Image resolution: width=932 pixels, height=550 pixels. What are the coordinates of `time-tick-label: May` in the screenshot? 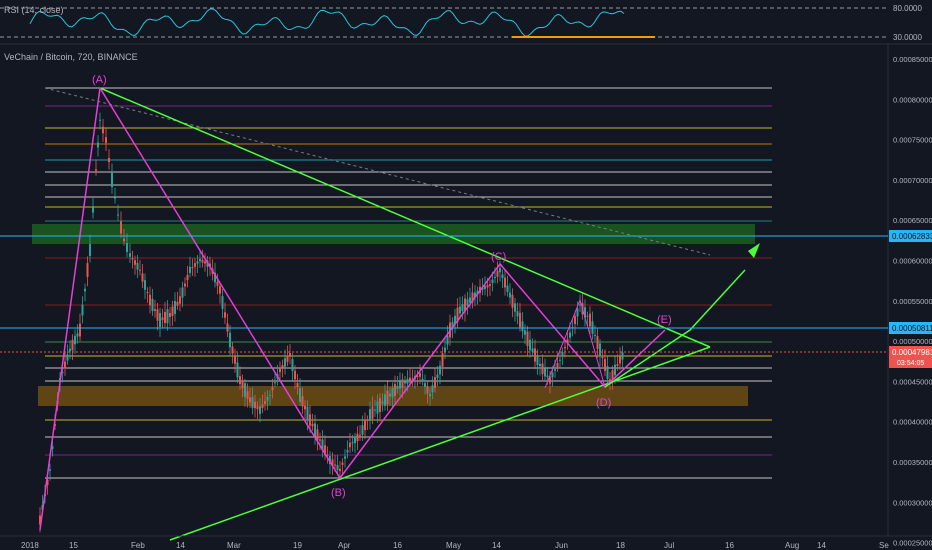 It's located at (453, 545).